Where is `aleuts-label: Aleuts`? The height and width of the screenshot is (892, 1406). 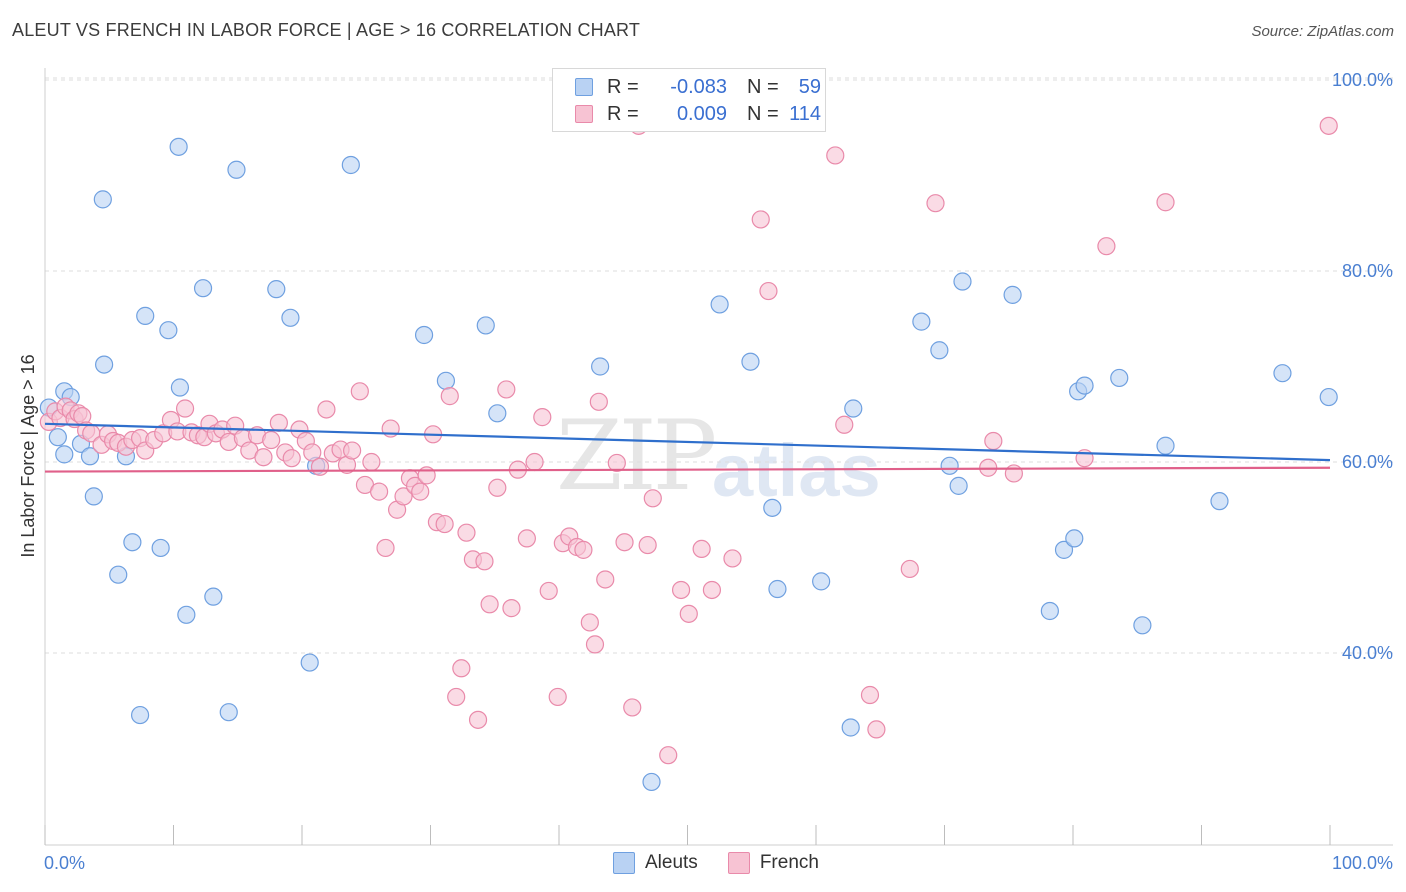
aleuts-label: Aleuts is located at coordinates (671, 862).